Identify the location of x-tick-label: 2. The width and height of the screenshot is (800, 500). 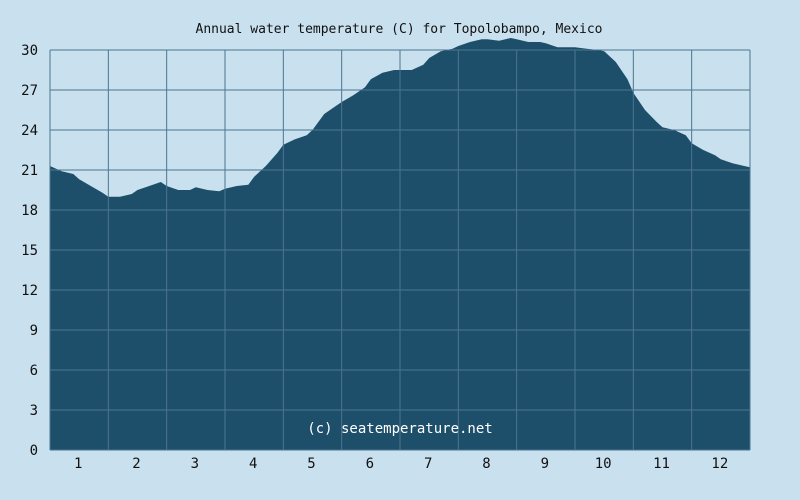
(136, 464).